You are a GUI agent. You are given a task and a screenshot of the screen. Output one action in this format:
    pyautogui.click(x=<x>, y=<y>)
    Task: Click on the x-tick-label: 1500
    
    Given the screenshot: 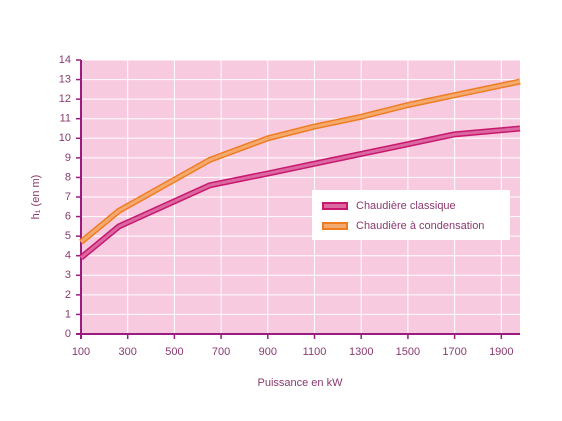 What is the action you would take?
    pyautogui.click(x=408, y=352)
    